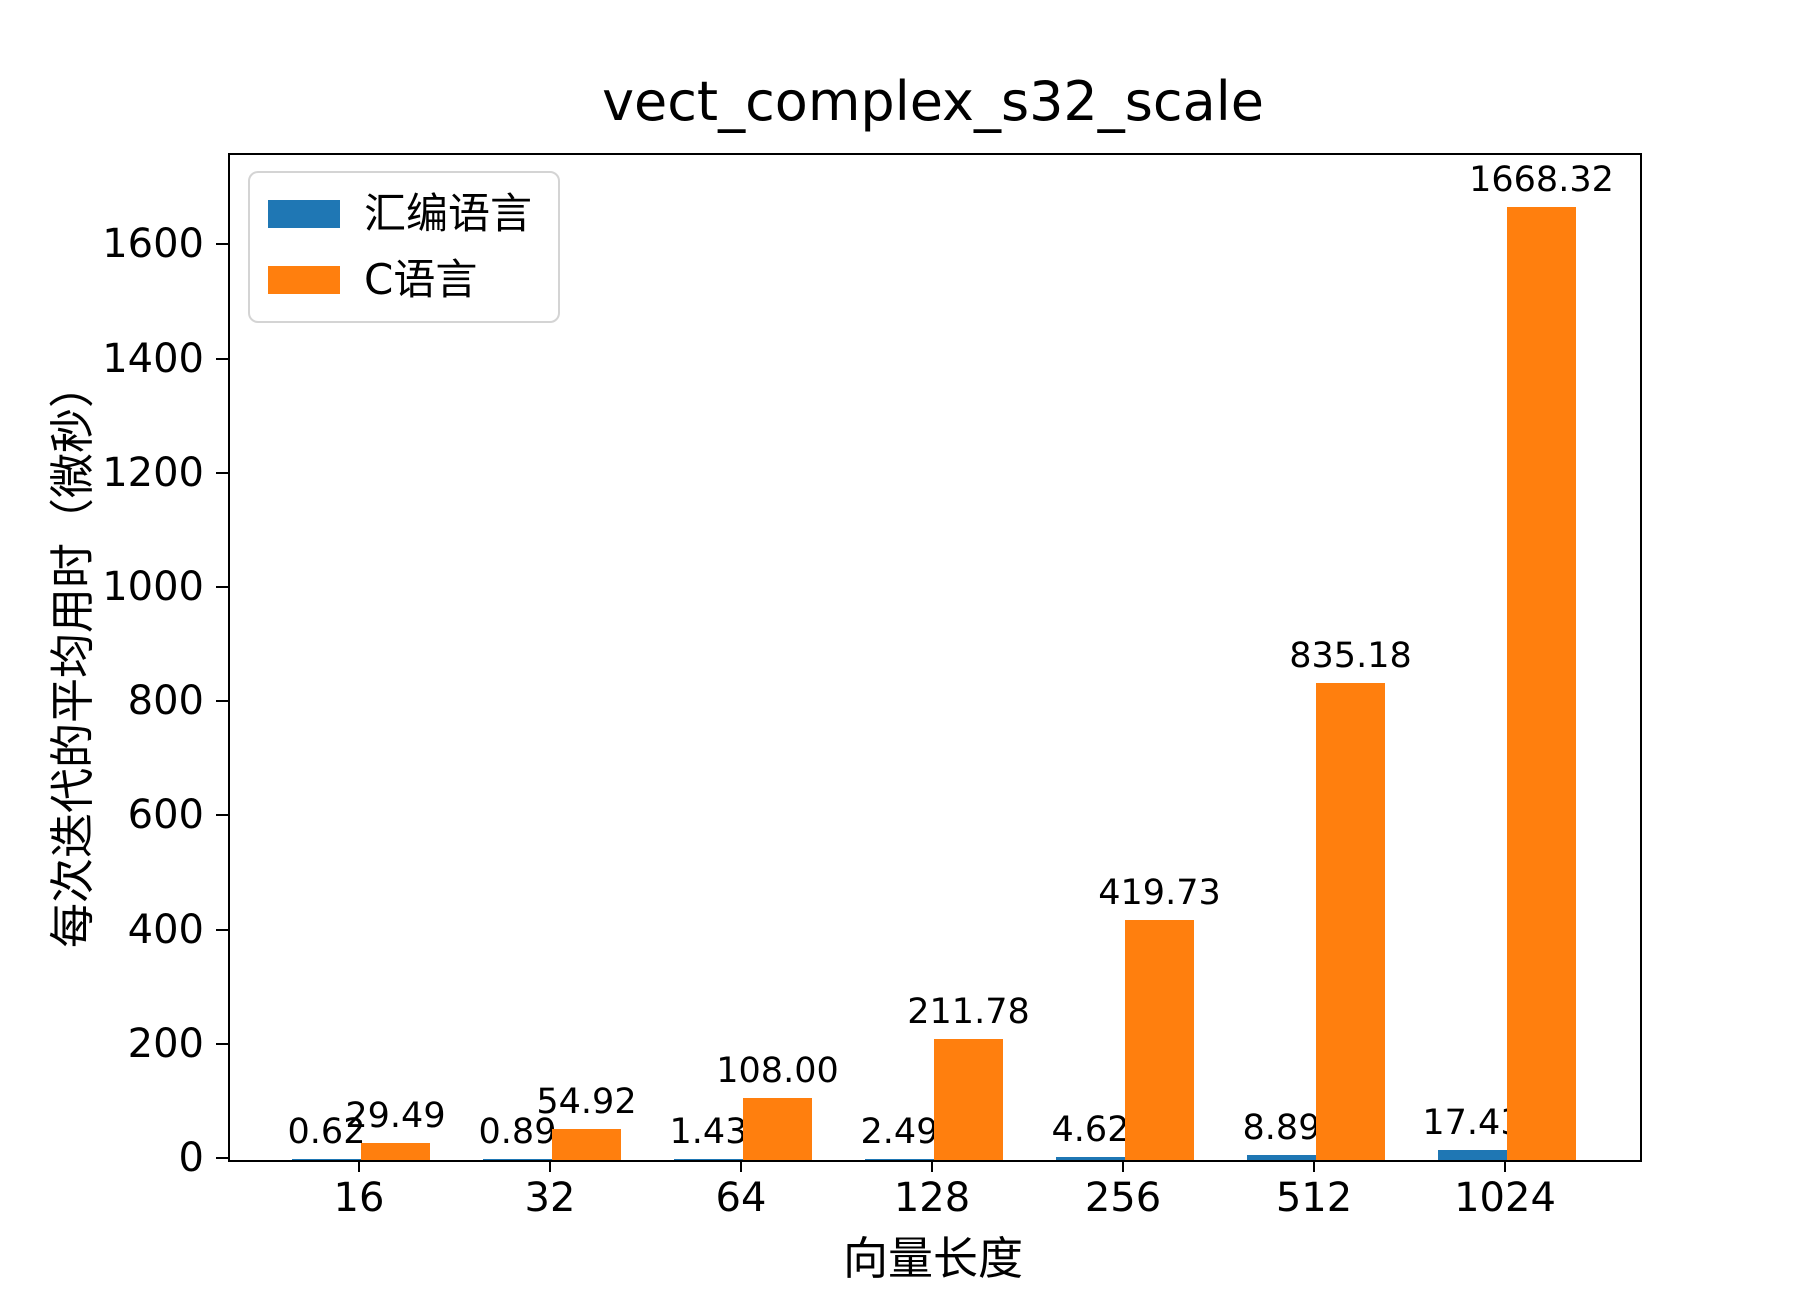  I want to click on y-tick-label-1000: 1000, so click(153, 586).